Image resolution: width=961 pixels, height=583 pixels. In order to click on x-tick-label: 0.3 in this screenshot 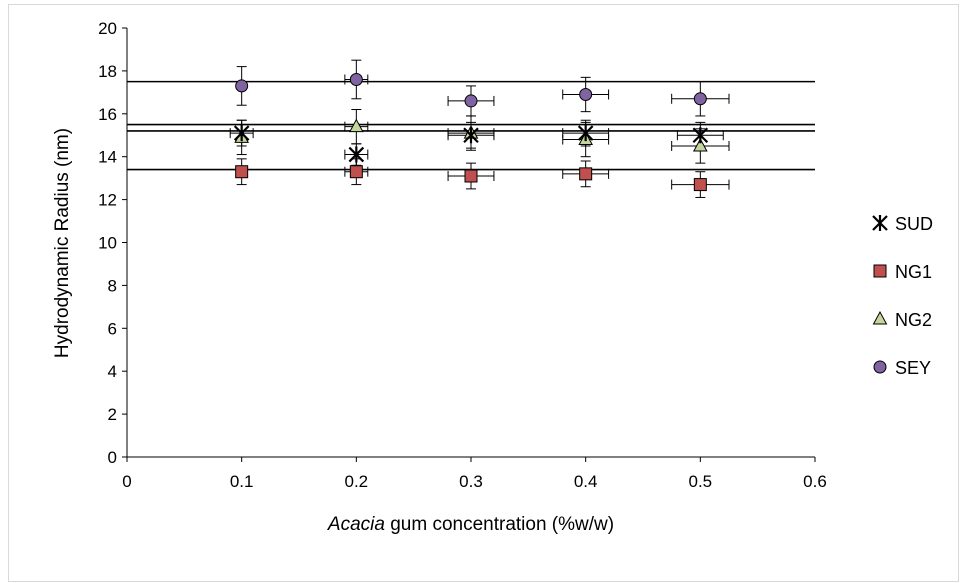, I will do `click(471, 481)`.